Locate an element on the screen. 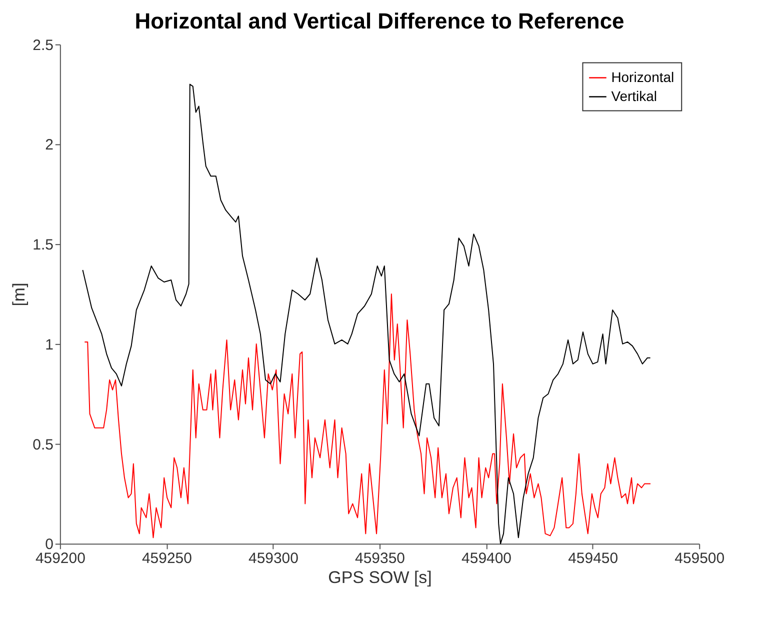  y-tick-label: 1.5 is located at coordinates (43, 245).